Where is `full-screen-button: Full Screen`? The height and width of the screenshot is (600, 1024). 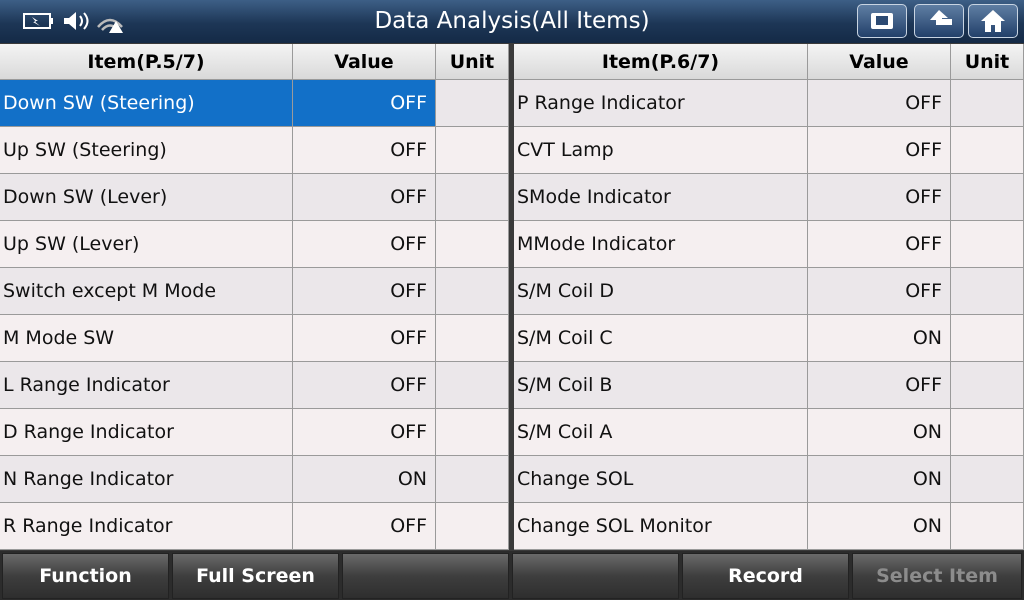
full-screen-button: Full Screen is located at coordinates (255, 576).